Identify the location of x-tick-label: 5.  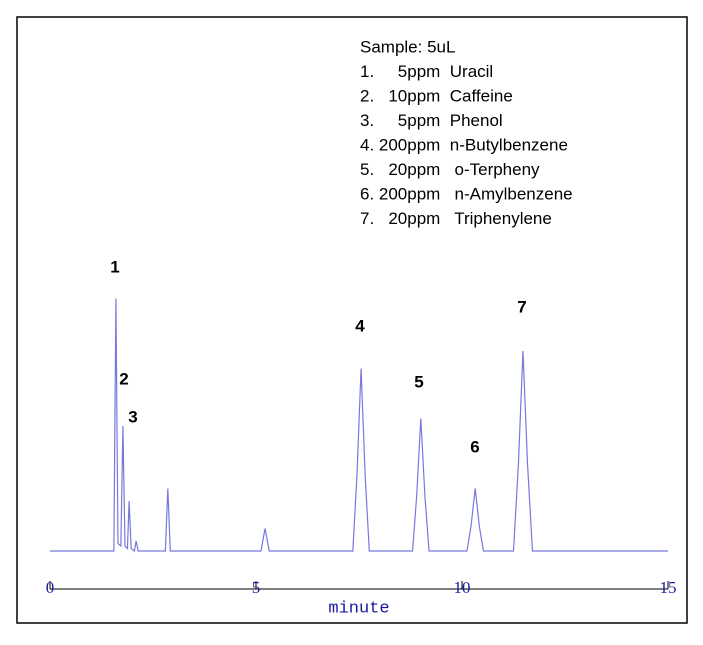
(256, 587).